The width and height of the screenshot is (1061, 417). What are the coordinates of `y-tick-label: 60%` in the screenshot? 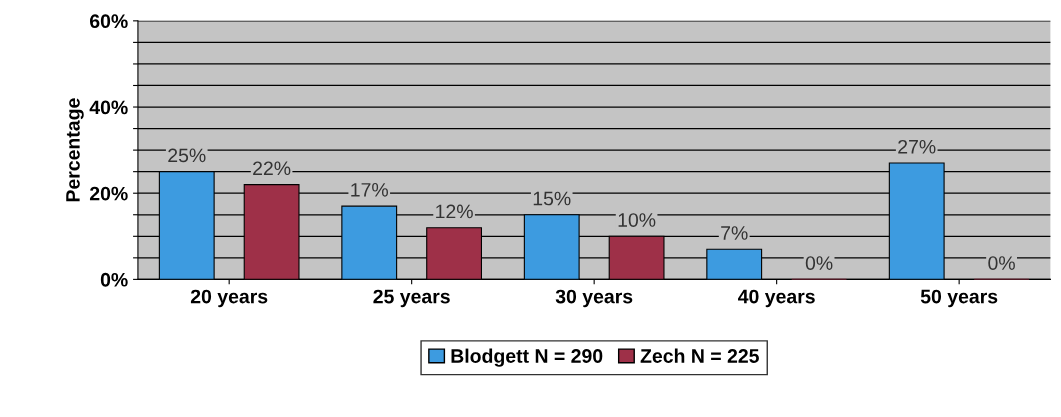 It's located at (109, 21).